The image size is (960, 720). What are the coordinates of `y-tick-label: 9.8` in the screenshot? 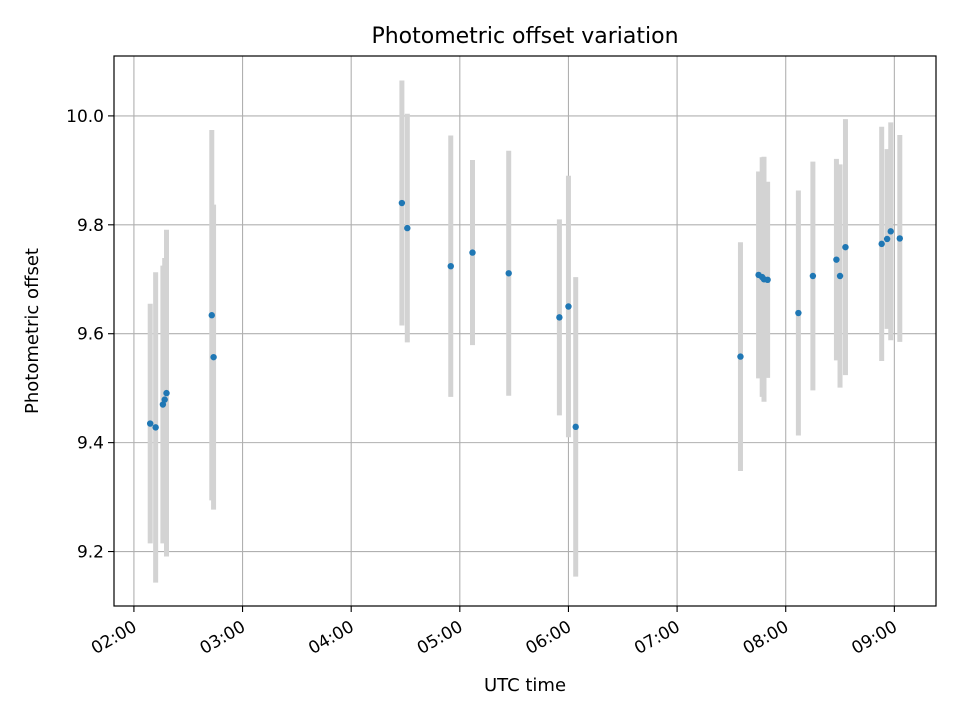 It's located at (90, 226).